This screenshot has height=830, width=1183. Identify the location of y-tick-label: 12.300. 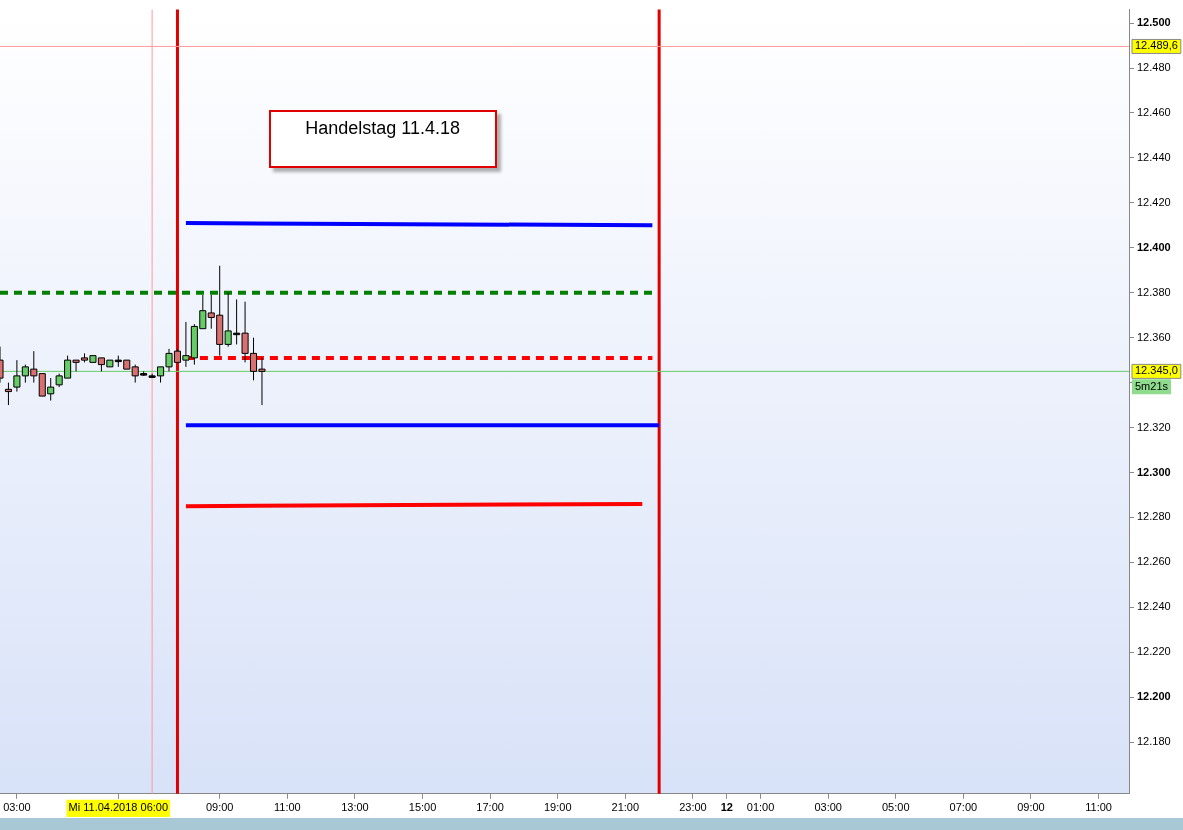
(1154, 471).